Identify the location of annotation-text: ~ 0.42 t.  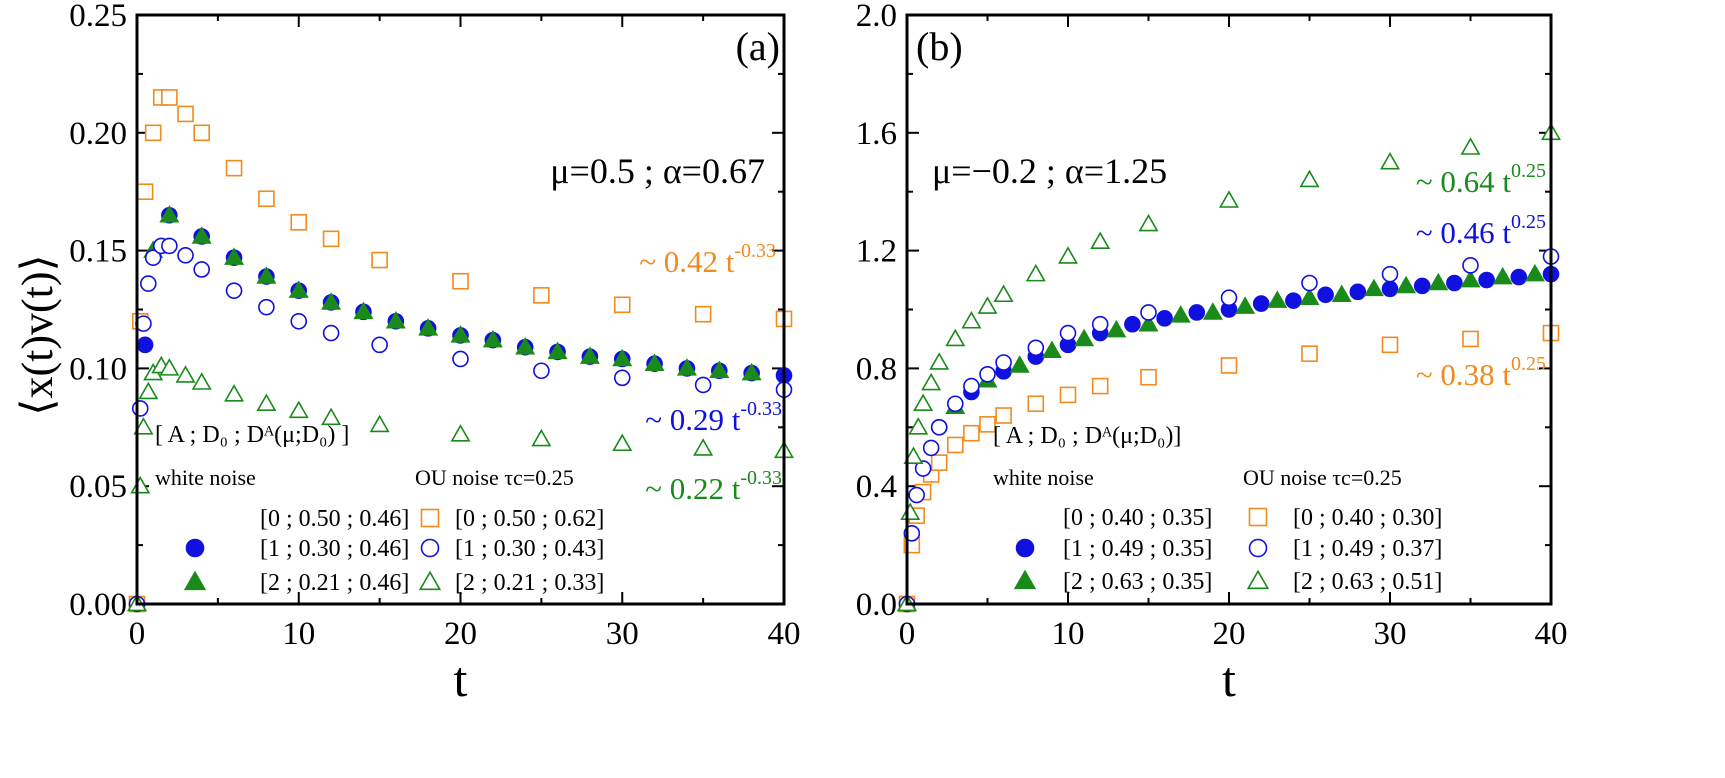
(687, 261).